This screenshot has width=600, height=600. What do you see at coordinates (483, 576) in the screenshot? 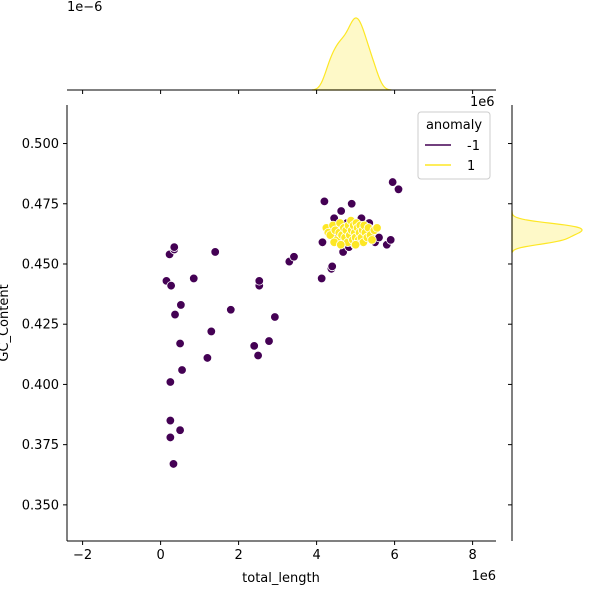
I see `x-axis-offset-label: 1e6` at bounding box center [483, 576].